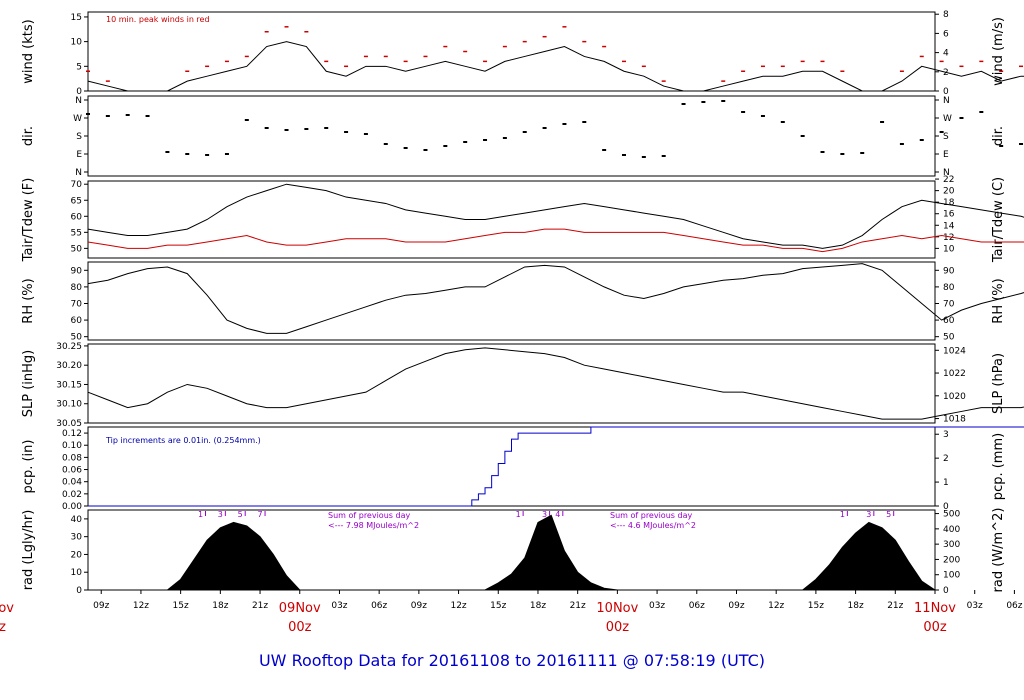  What do you see at coordinates (72, 495) in the screenshot?
I see `y-tick-label-left: 0.02` at bounding box center [72, 495].